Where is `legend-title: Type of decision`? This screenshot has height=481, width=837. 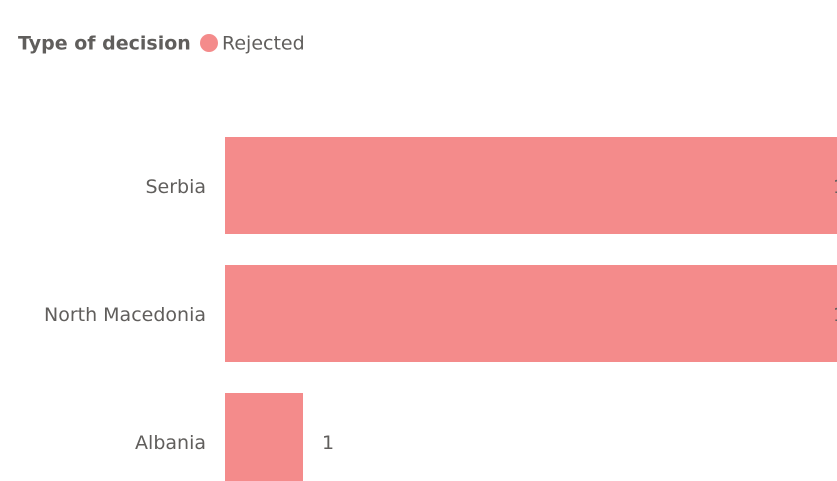 legend-title: Type of decision is located at coordinates (104, 44).